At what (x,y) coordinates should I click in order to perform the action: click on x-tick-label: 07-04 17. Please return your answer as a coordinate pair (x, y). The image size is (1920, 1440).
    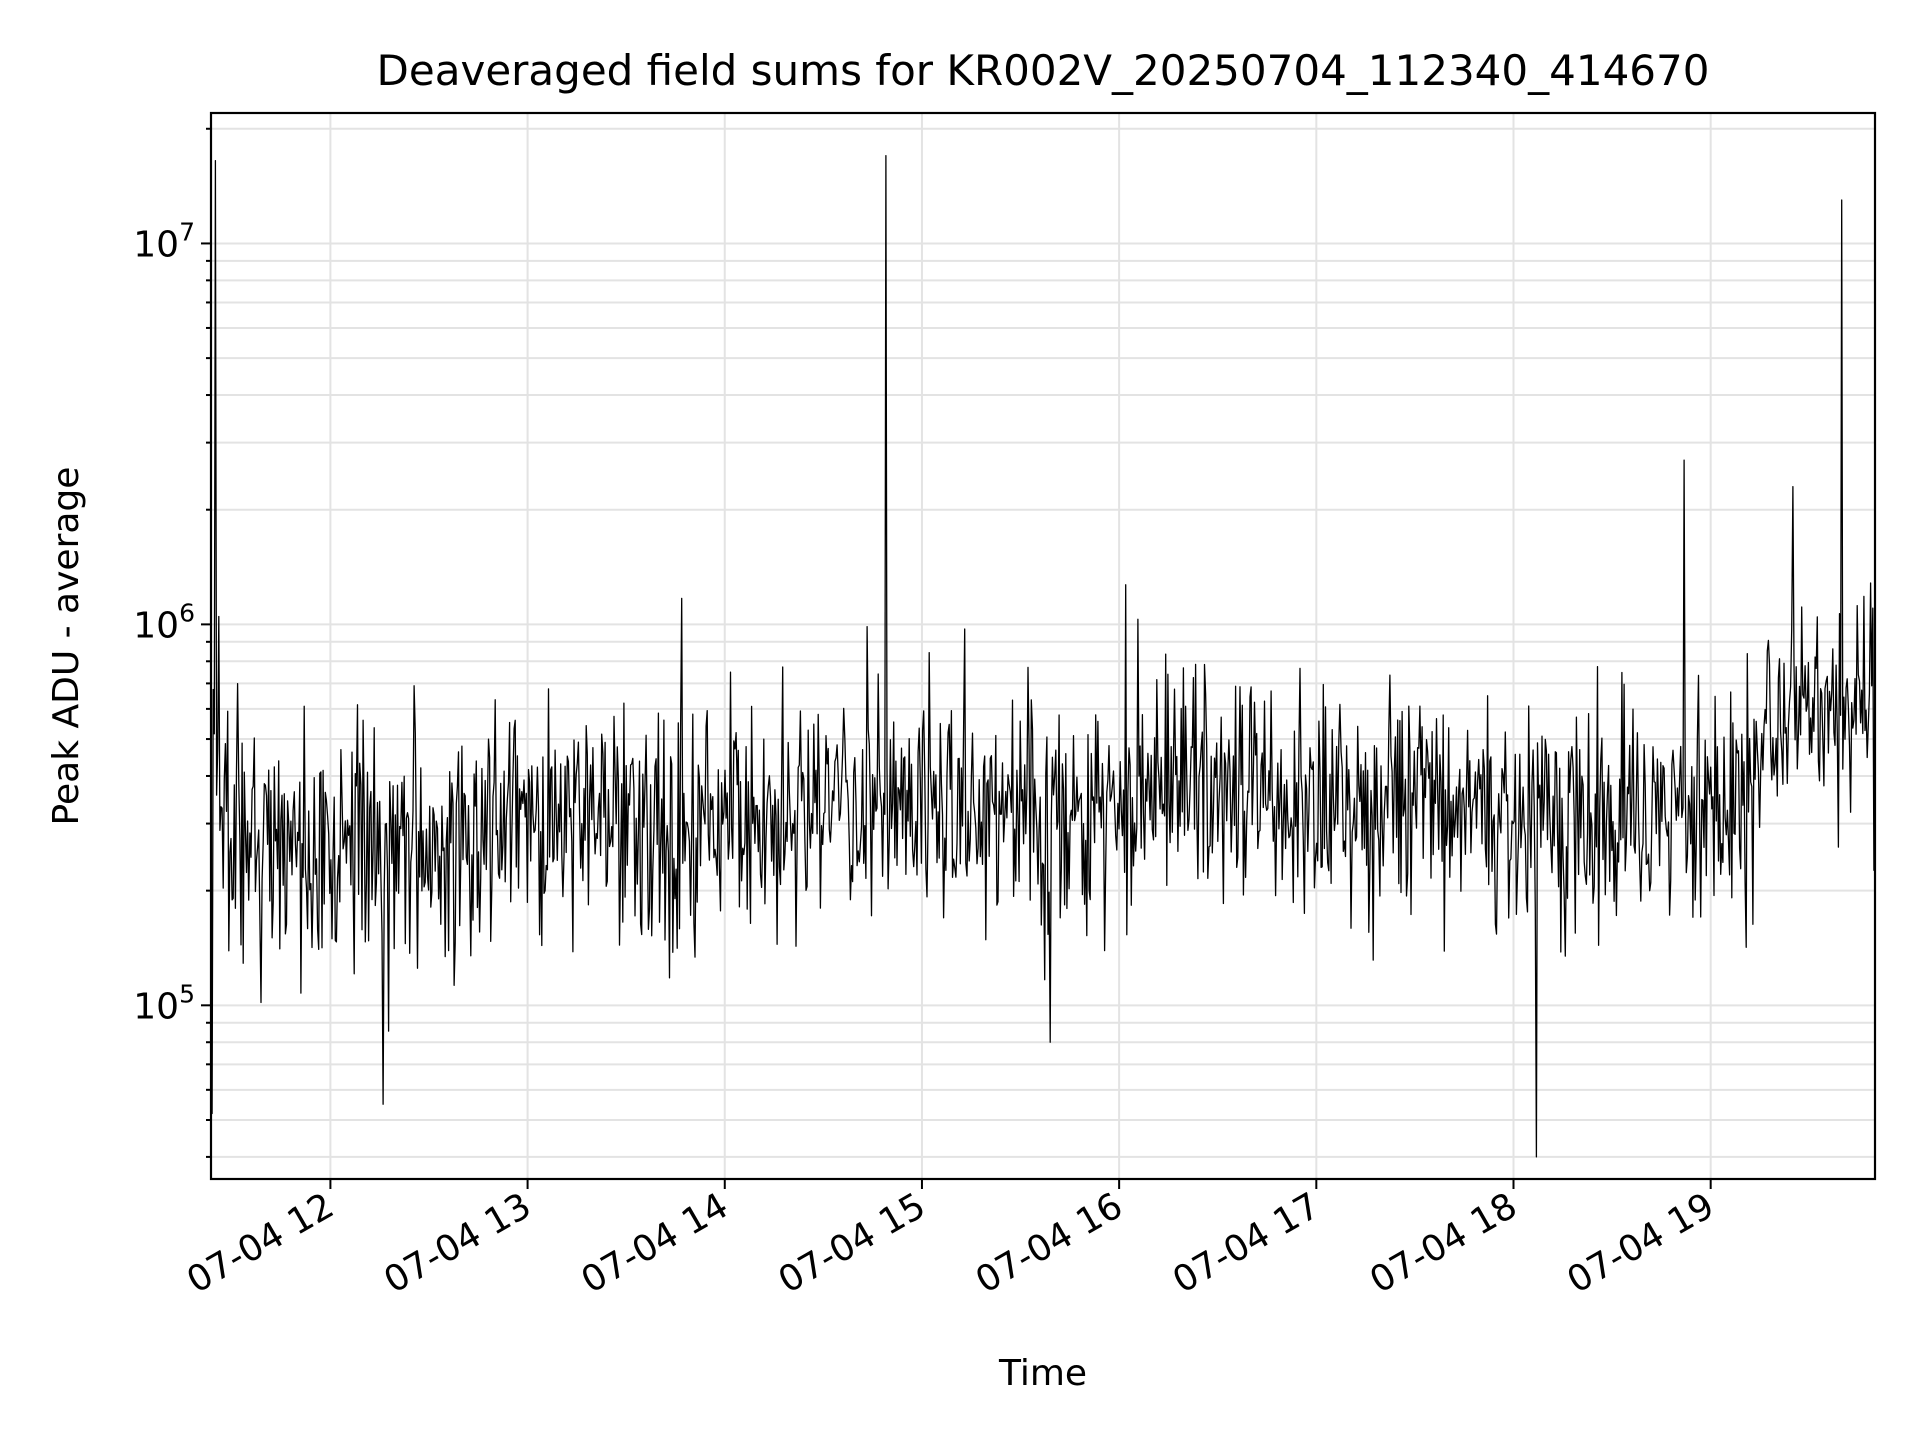
    Looking at the image, I should click on (1246, 1243).